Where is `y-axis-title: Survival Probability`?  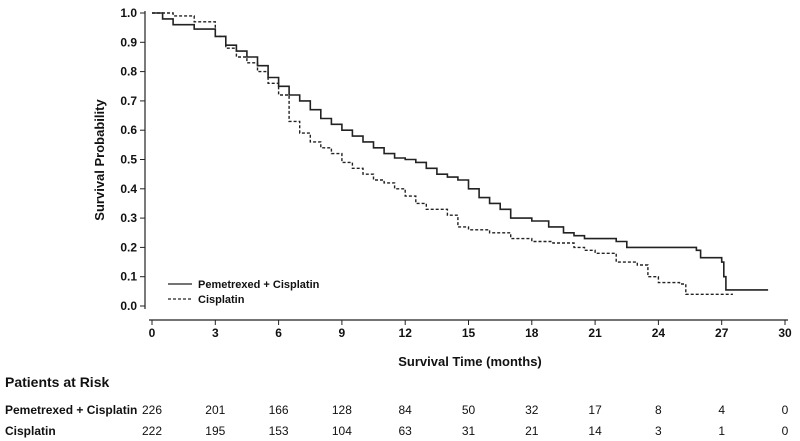
y-axis-title: Survival Probability is located at coordinates (99, 160).